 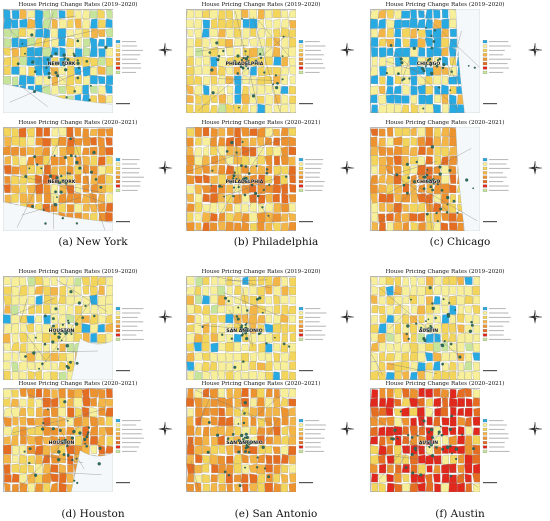 I want to click on scale-bar, so click(x=306, y=371).